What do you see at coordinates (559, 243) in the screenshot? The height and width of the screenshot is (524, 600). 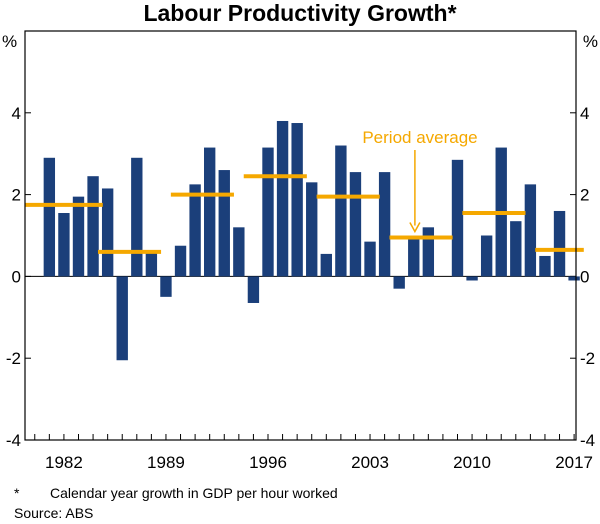 I see `bar-2016` at bounding box center [559, 243].